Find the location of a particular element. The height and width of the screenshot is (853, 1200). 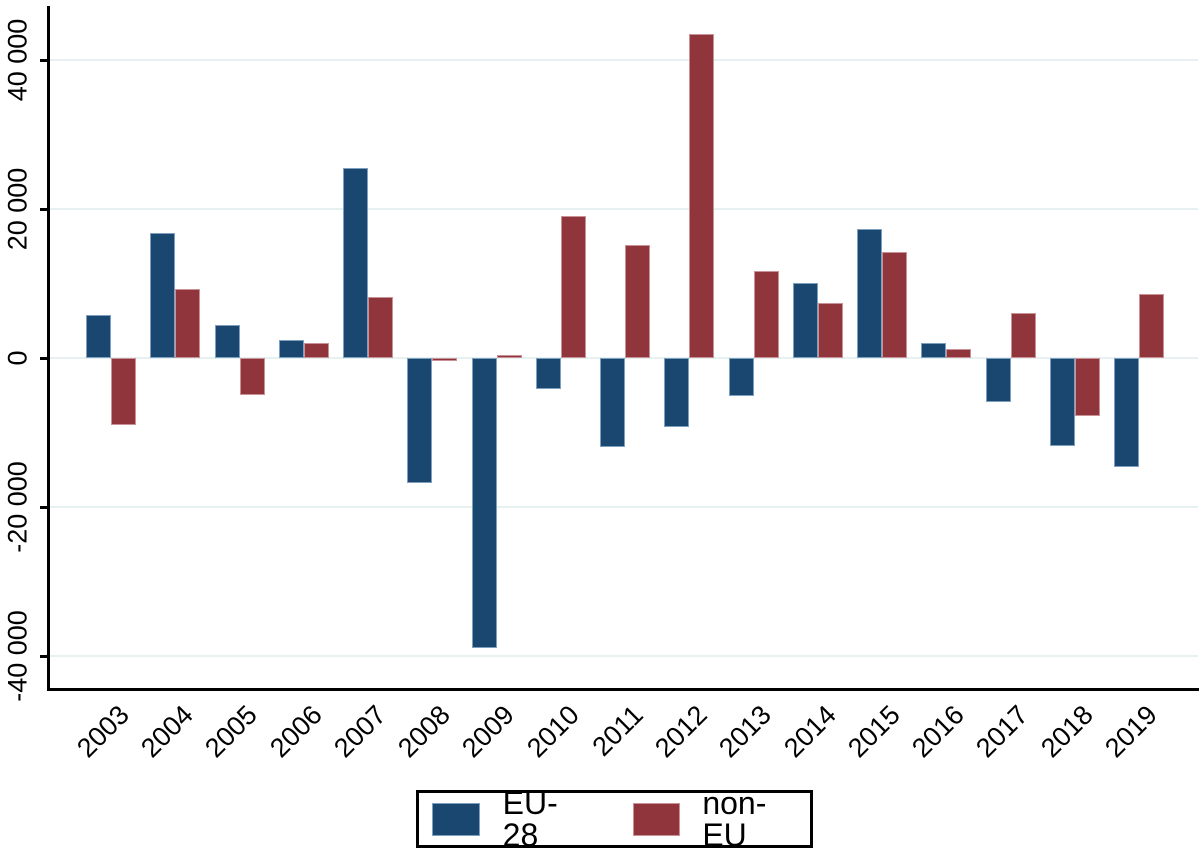

y-axis-line is located at coordinates (48, 348).